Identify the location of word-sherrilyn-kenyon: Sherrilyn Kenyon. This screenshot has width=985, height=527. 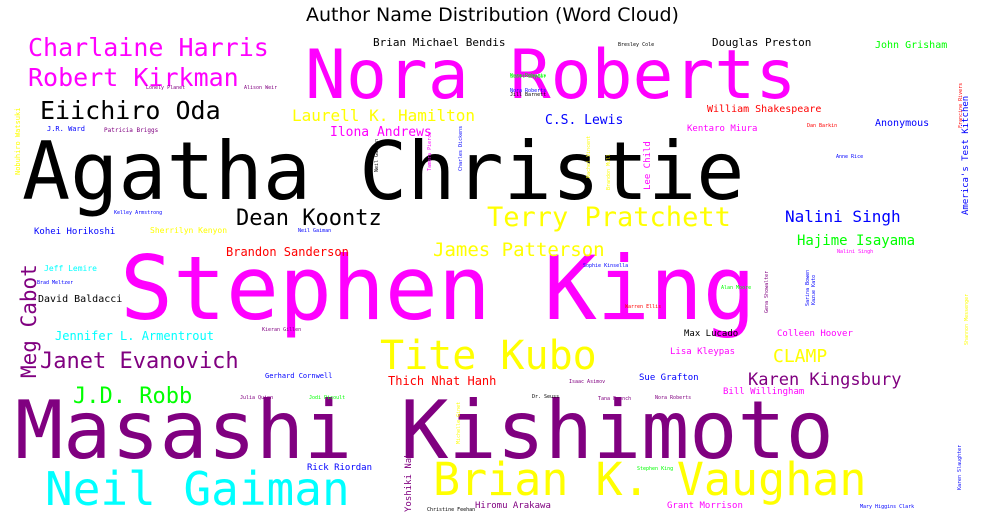
(188, 230).